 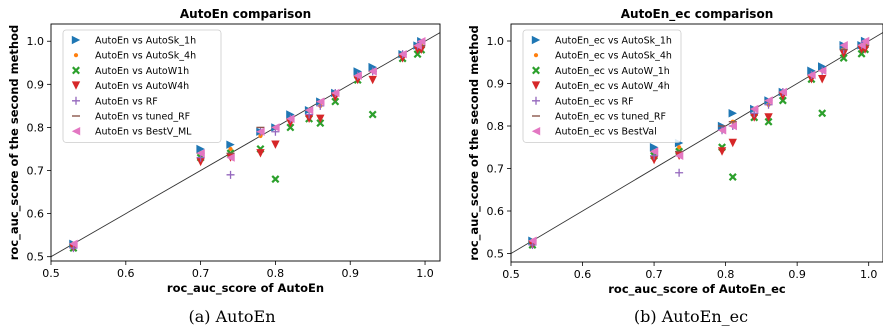 I want to click on legend-label: AutoEn vs RF, so click(x=126, y=101).